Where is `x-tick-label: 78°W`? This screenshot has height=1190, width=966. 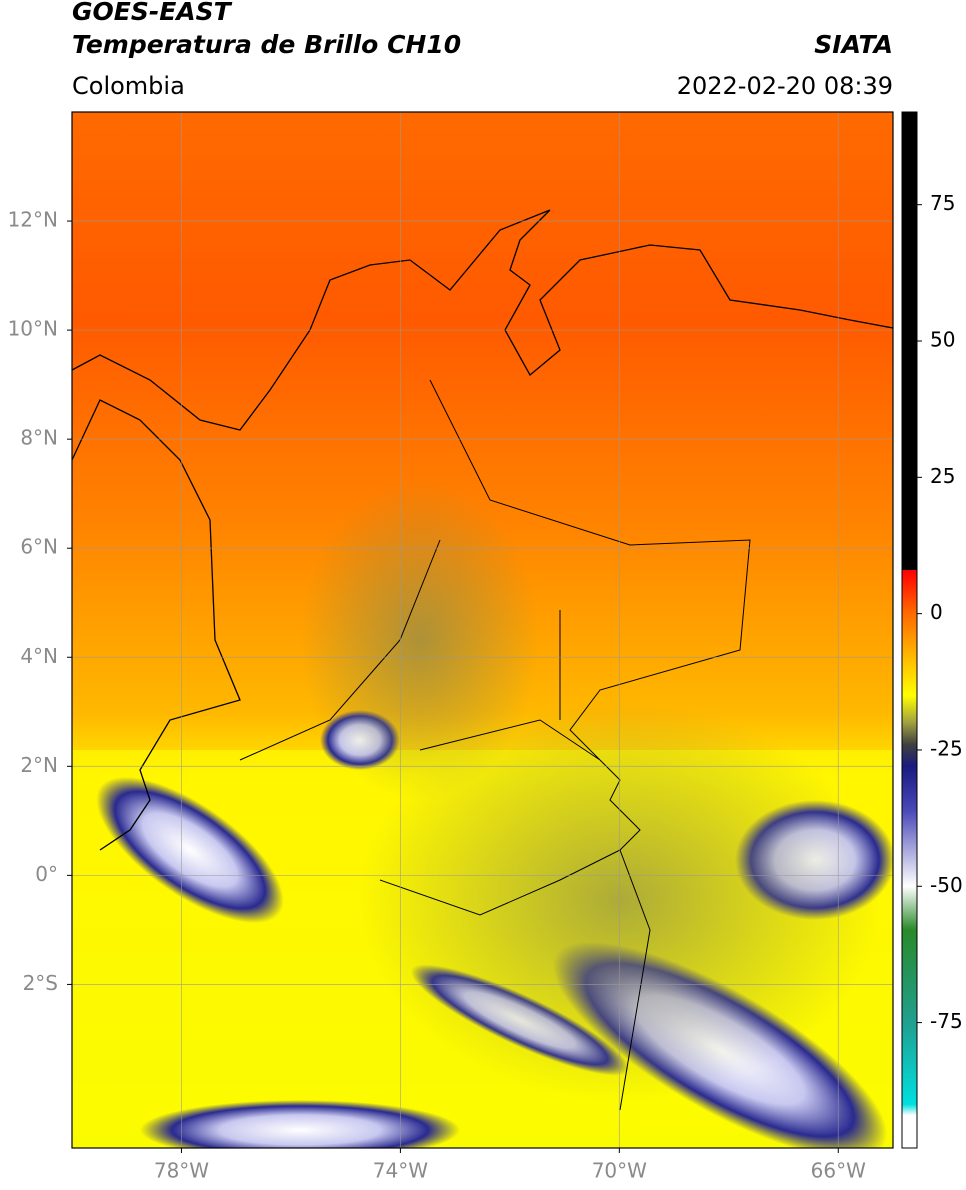
x-tick-label: 78°W is located at coordinates (181, 1171).